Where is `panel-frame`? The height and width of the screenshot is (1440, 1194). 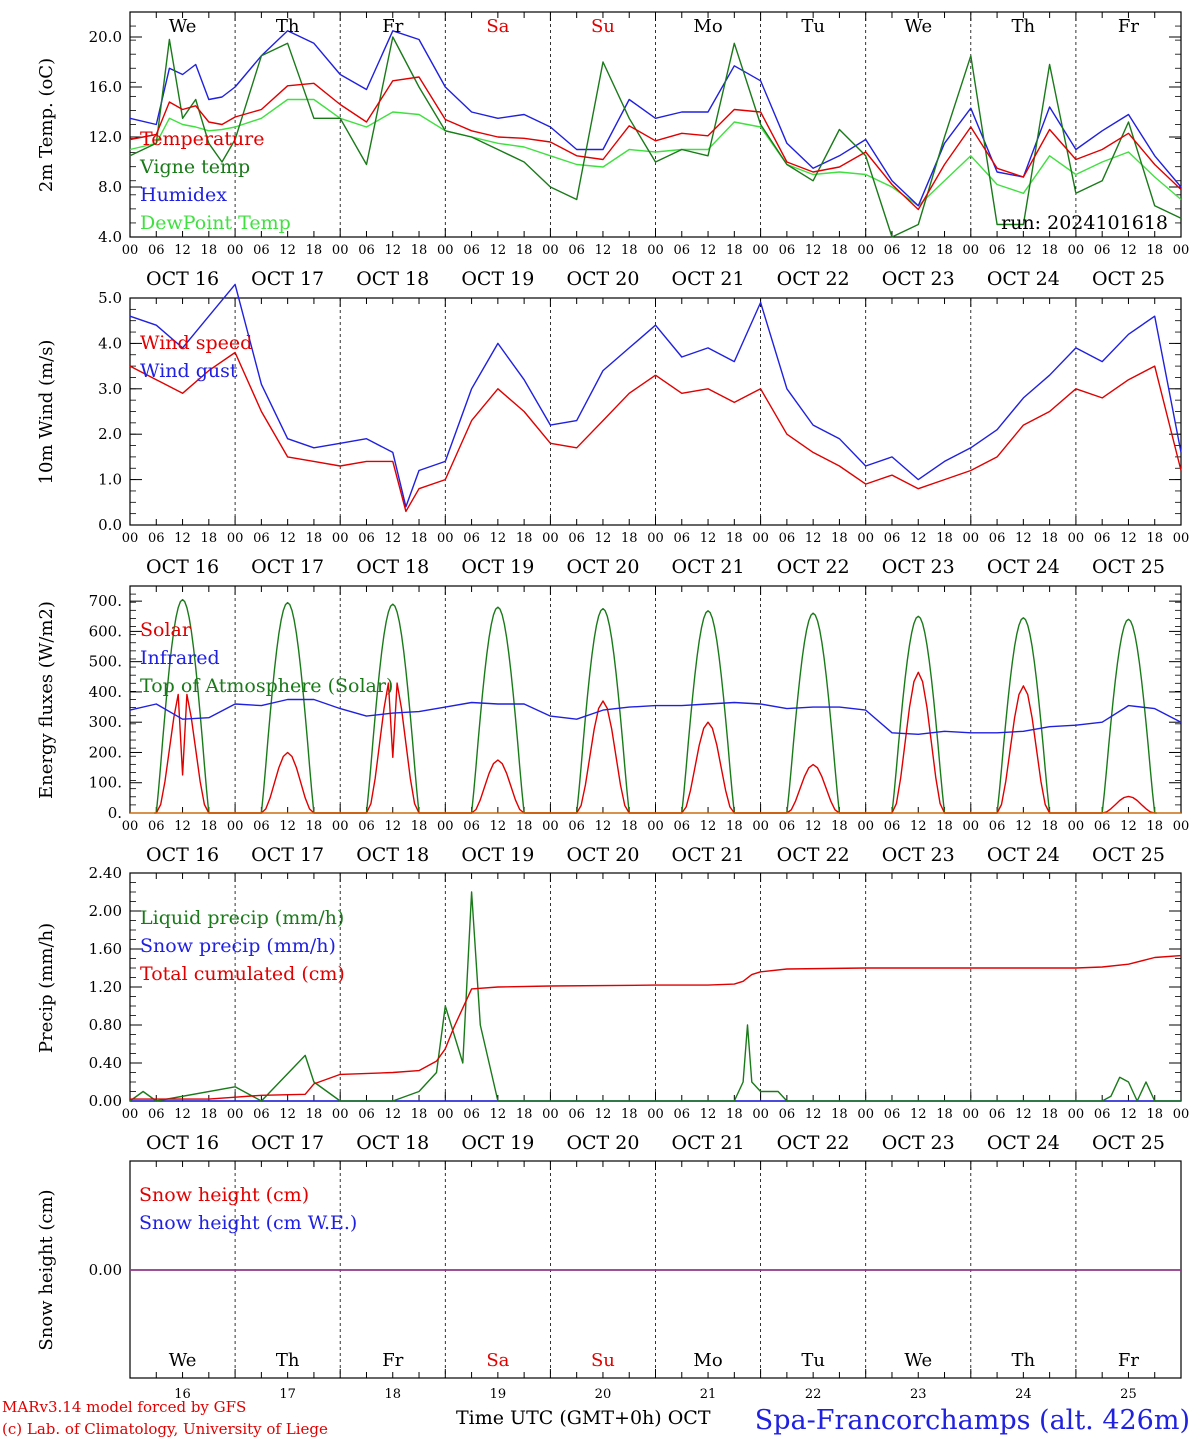 panel-frame is located at coordinates (655, 124).